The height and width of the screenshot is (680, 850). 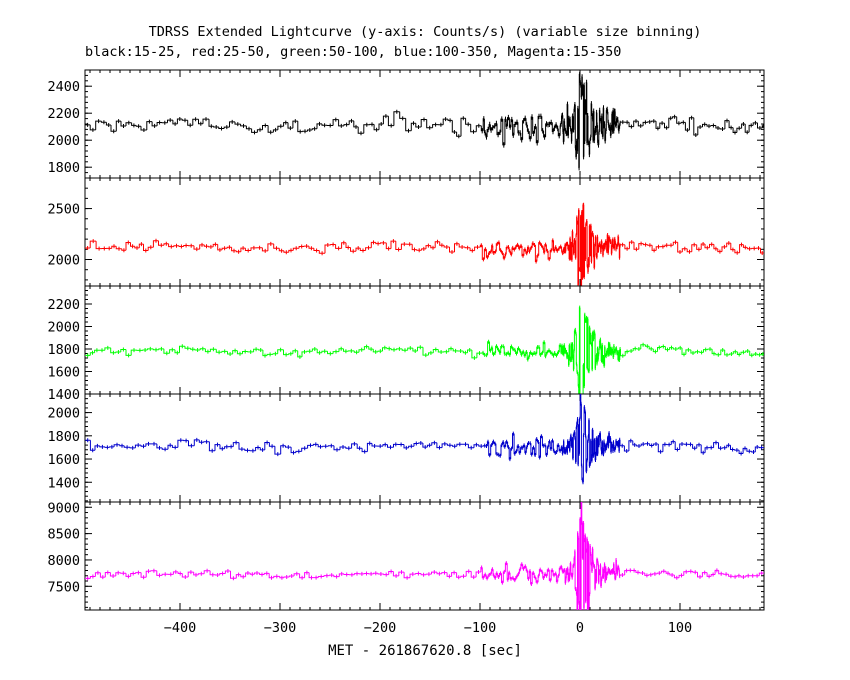 What do you see at coordinates (63, 561) in the screenshot?
I see `y-tick-label: 8000` at bounding box center [63, 561].